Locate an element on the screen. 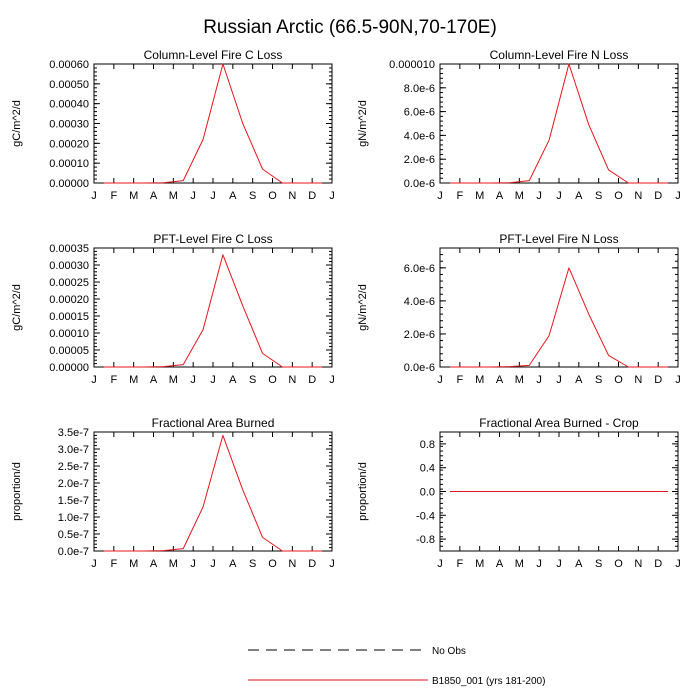 Image resolution: width=700 pixels, height=700 pixels. y-tick-label: 0.000010 is located at coordinates (412, 65).